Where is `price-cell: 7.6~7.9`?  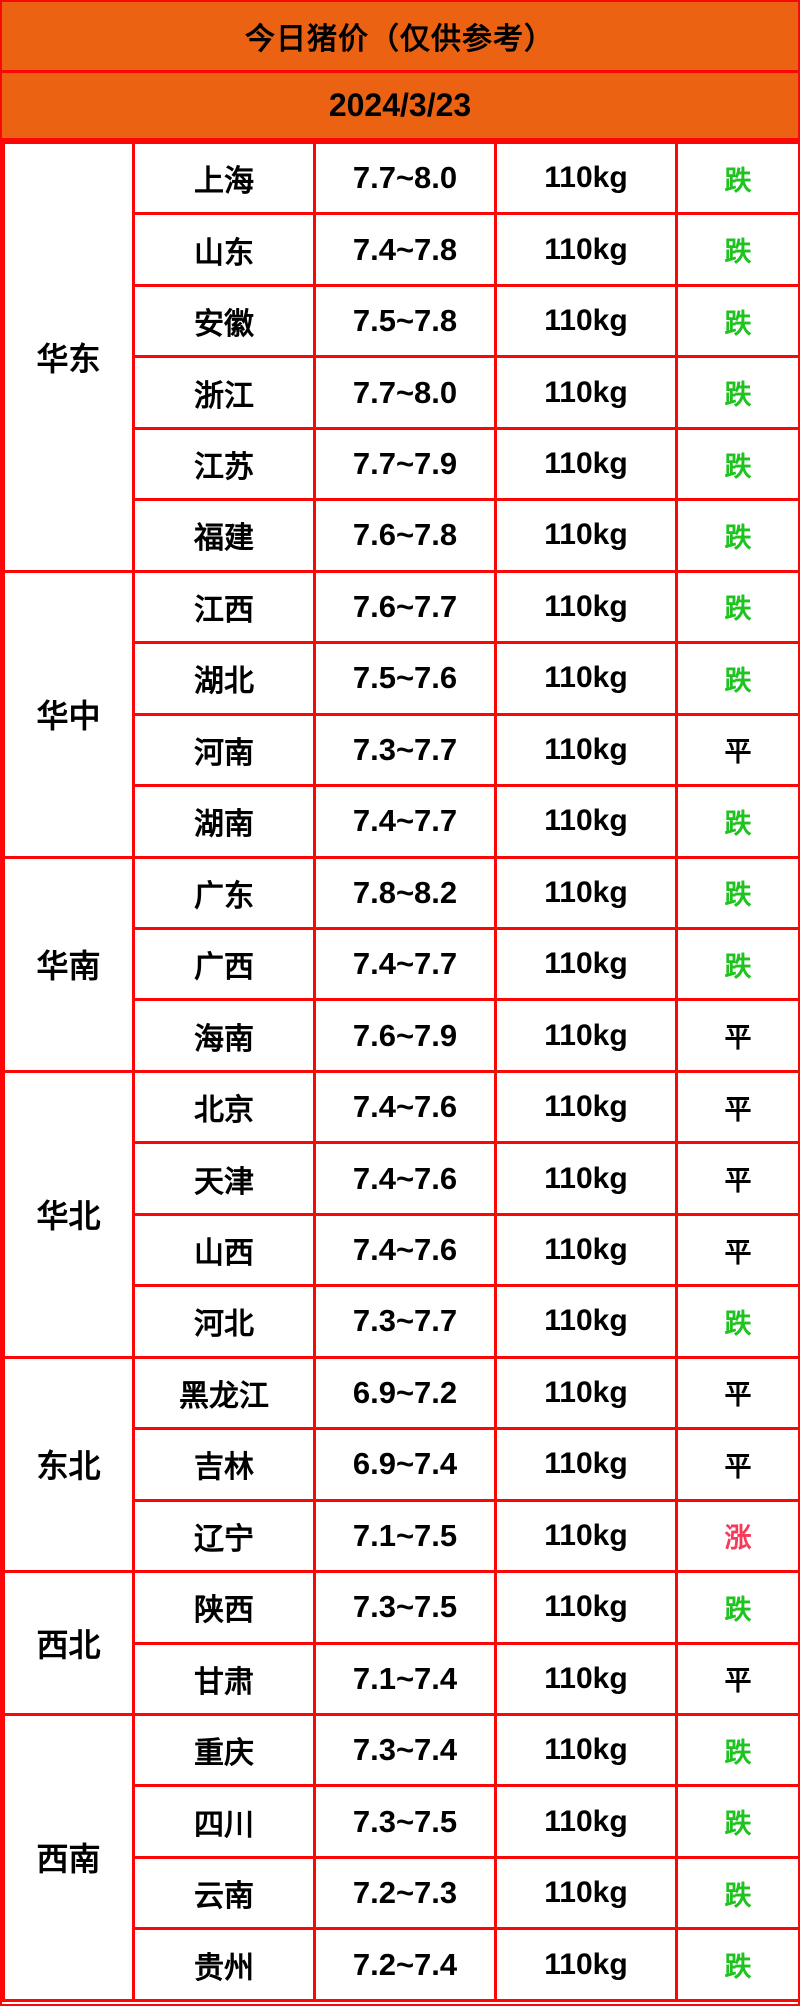
price-cell: 7.6~7.9 is located at coordinates (405, 1035).